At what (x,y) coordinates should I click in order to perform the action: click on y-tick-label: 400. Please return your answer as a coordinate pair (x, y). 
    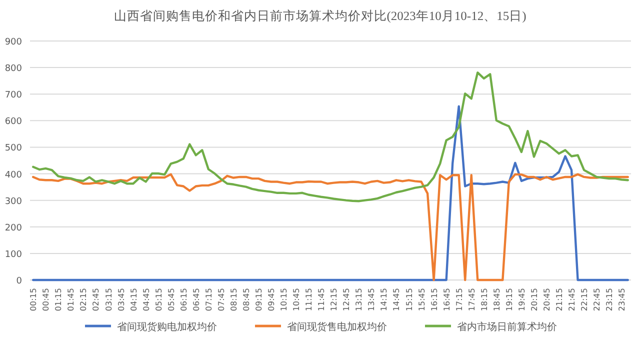
    Looking at the image, I should click on (13, 175).